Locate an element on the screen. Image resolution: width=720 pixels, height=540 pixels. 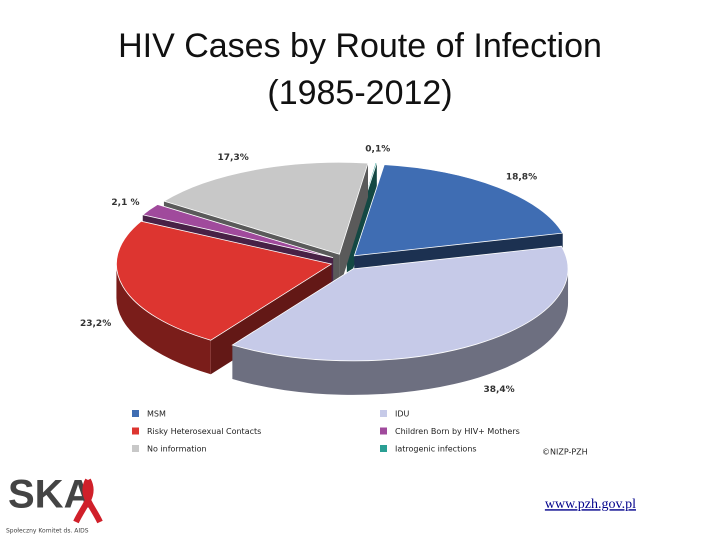
chart-title: (1985-2012) is located at coordinates (359, 93).